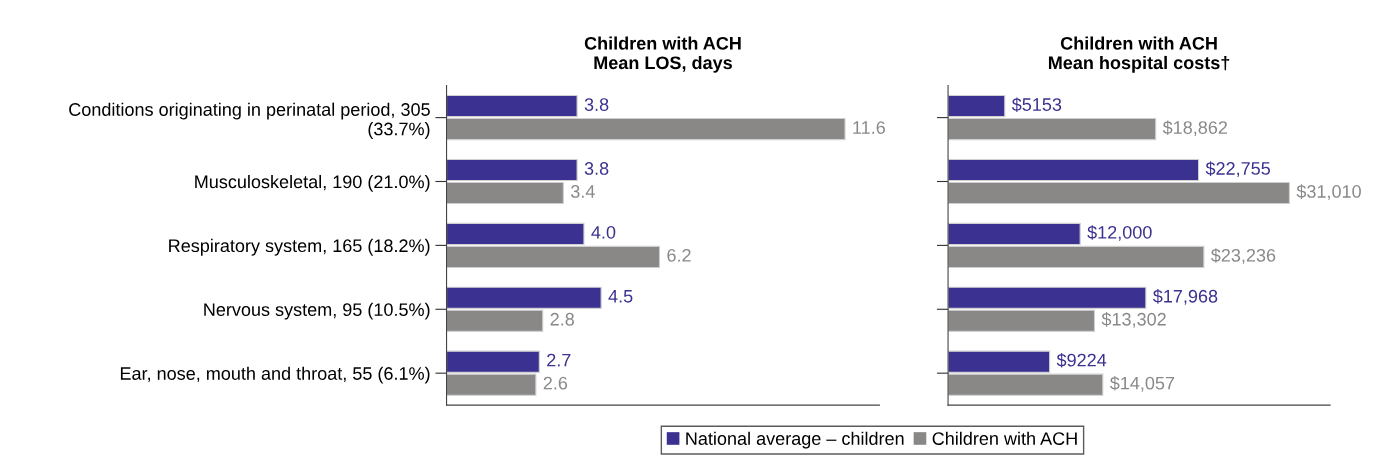 The image size is (1374, 463). What do you see at coordinates (1133, 320) in the screenshot?
I see `data-label: $13,302` at bounding box center [1133, 320].